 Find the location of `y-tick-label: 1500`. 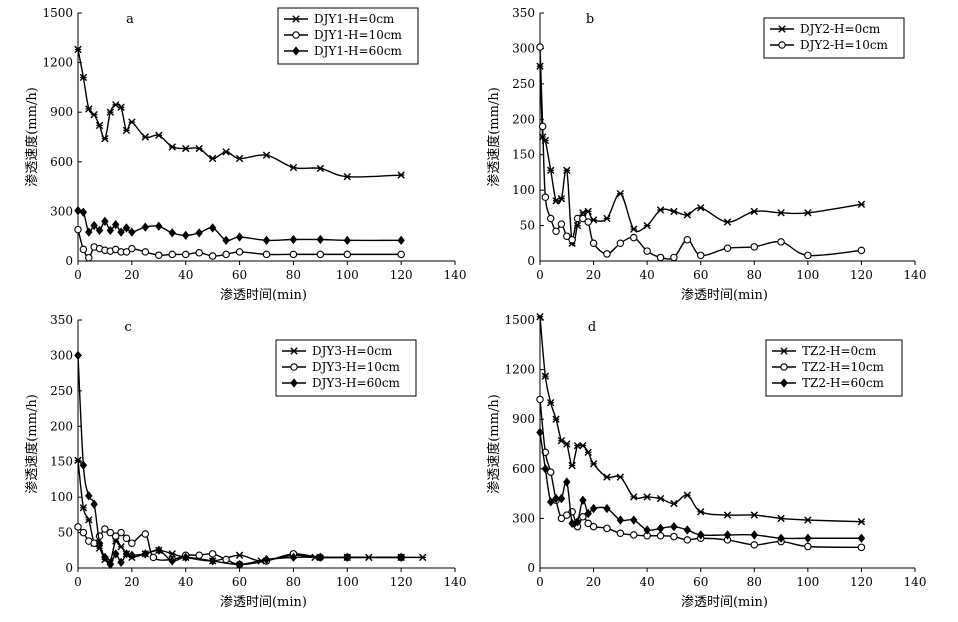

y-tick-label: 1500 is located at coordinates (57, 13).